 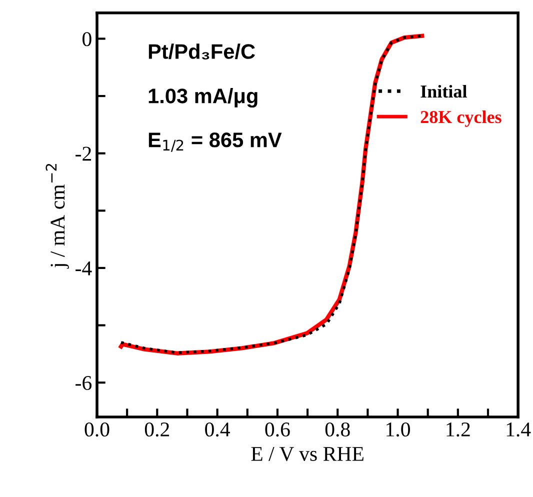 What do you see at coordinates (97, 429) in the screenshot?
I see `x-tick-label: 0.0` at bounding box center [97, 429].